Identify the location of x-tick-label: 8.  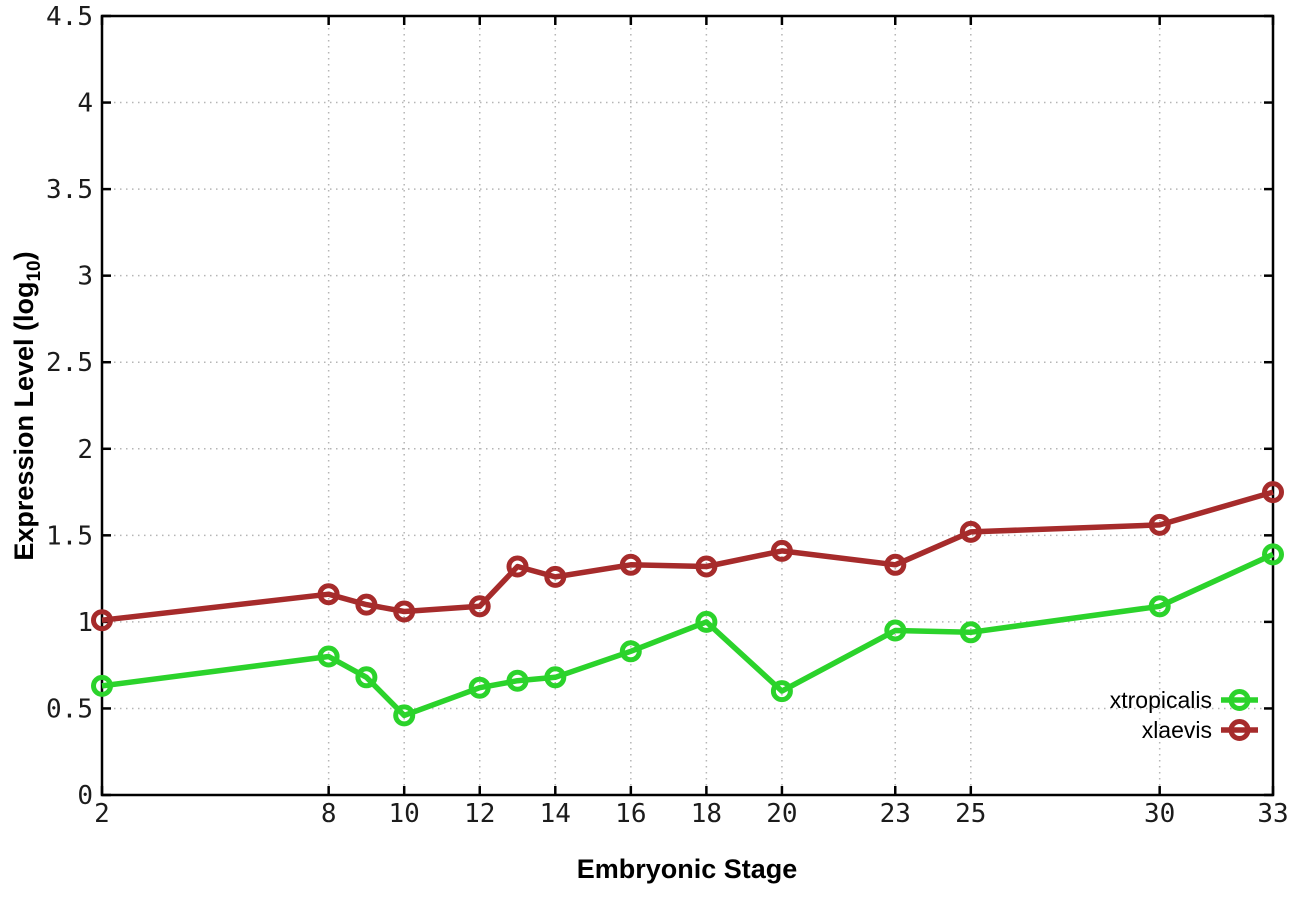
(329, 814).